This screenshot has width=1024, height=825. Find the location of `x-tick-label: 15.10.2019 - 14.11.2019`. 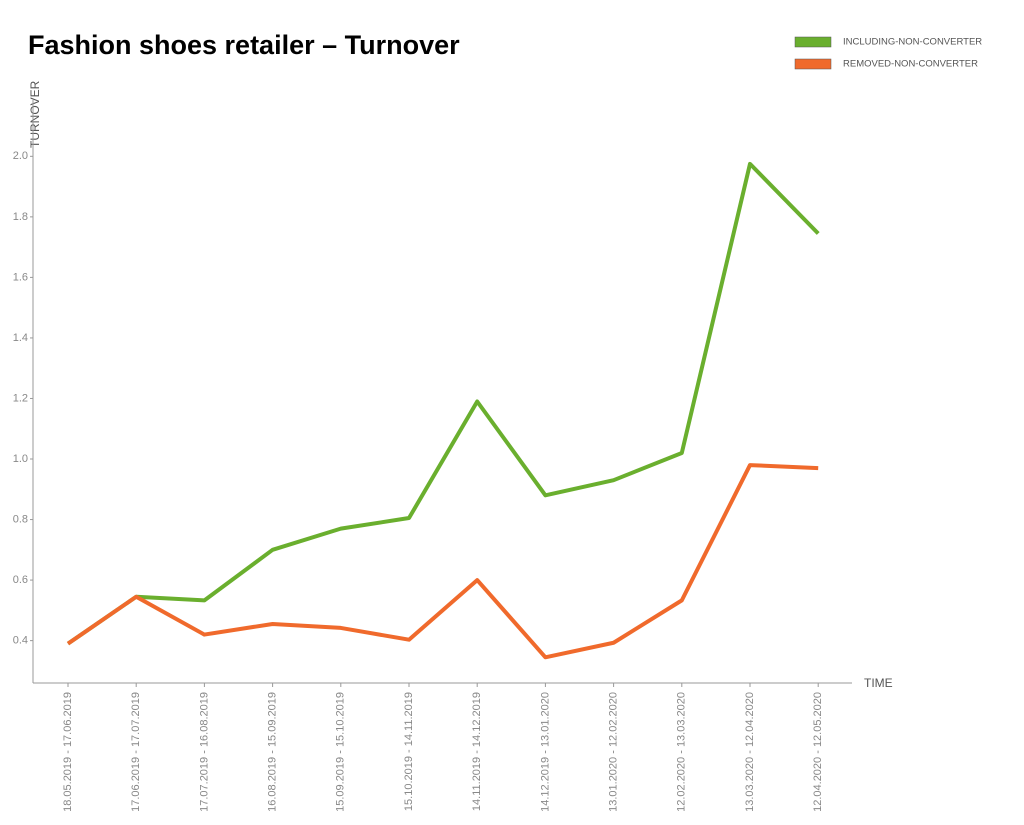

x-tick-label: 15.10.2019 - 14.11.2019 is located at coordinates (409, 751).